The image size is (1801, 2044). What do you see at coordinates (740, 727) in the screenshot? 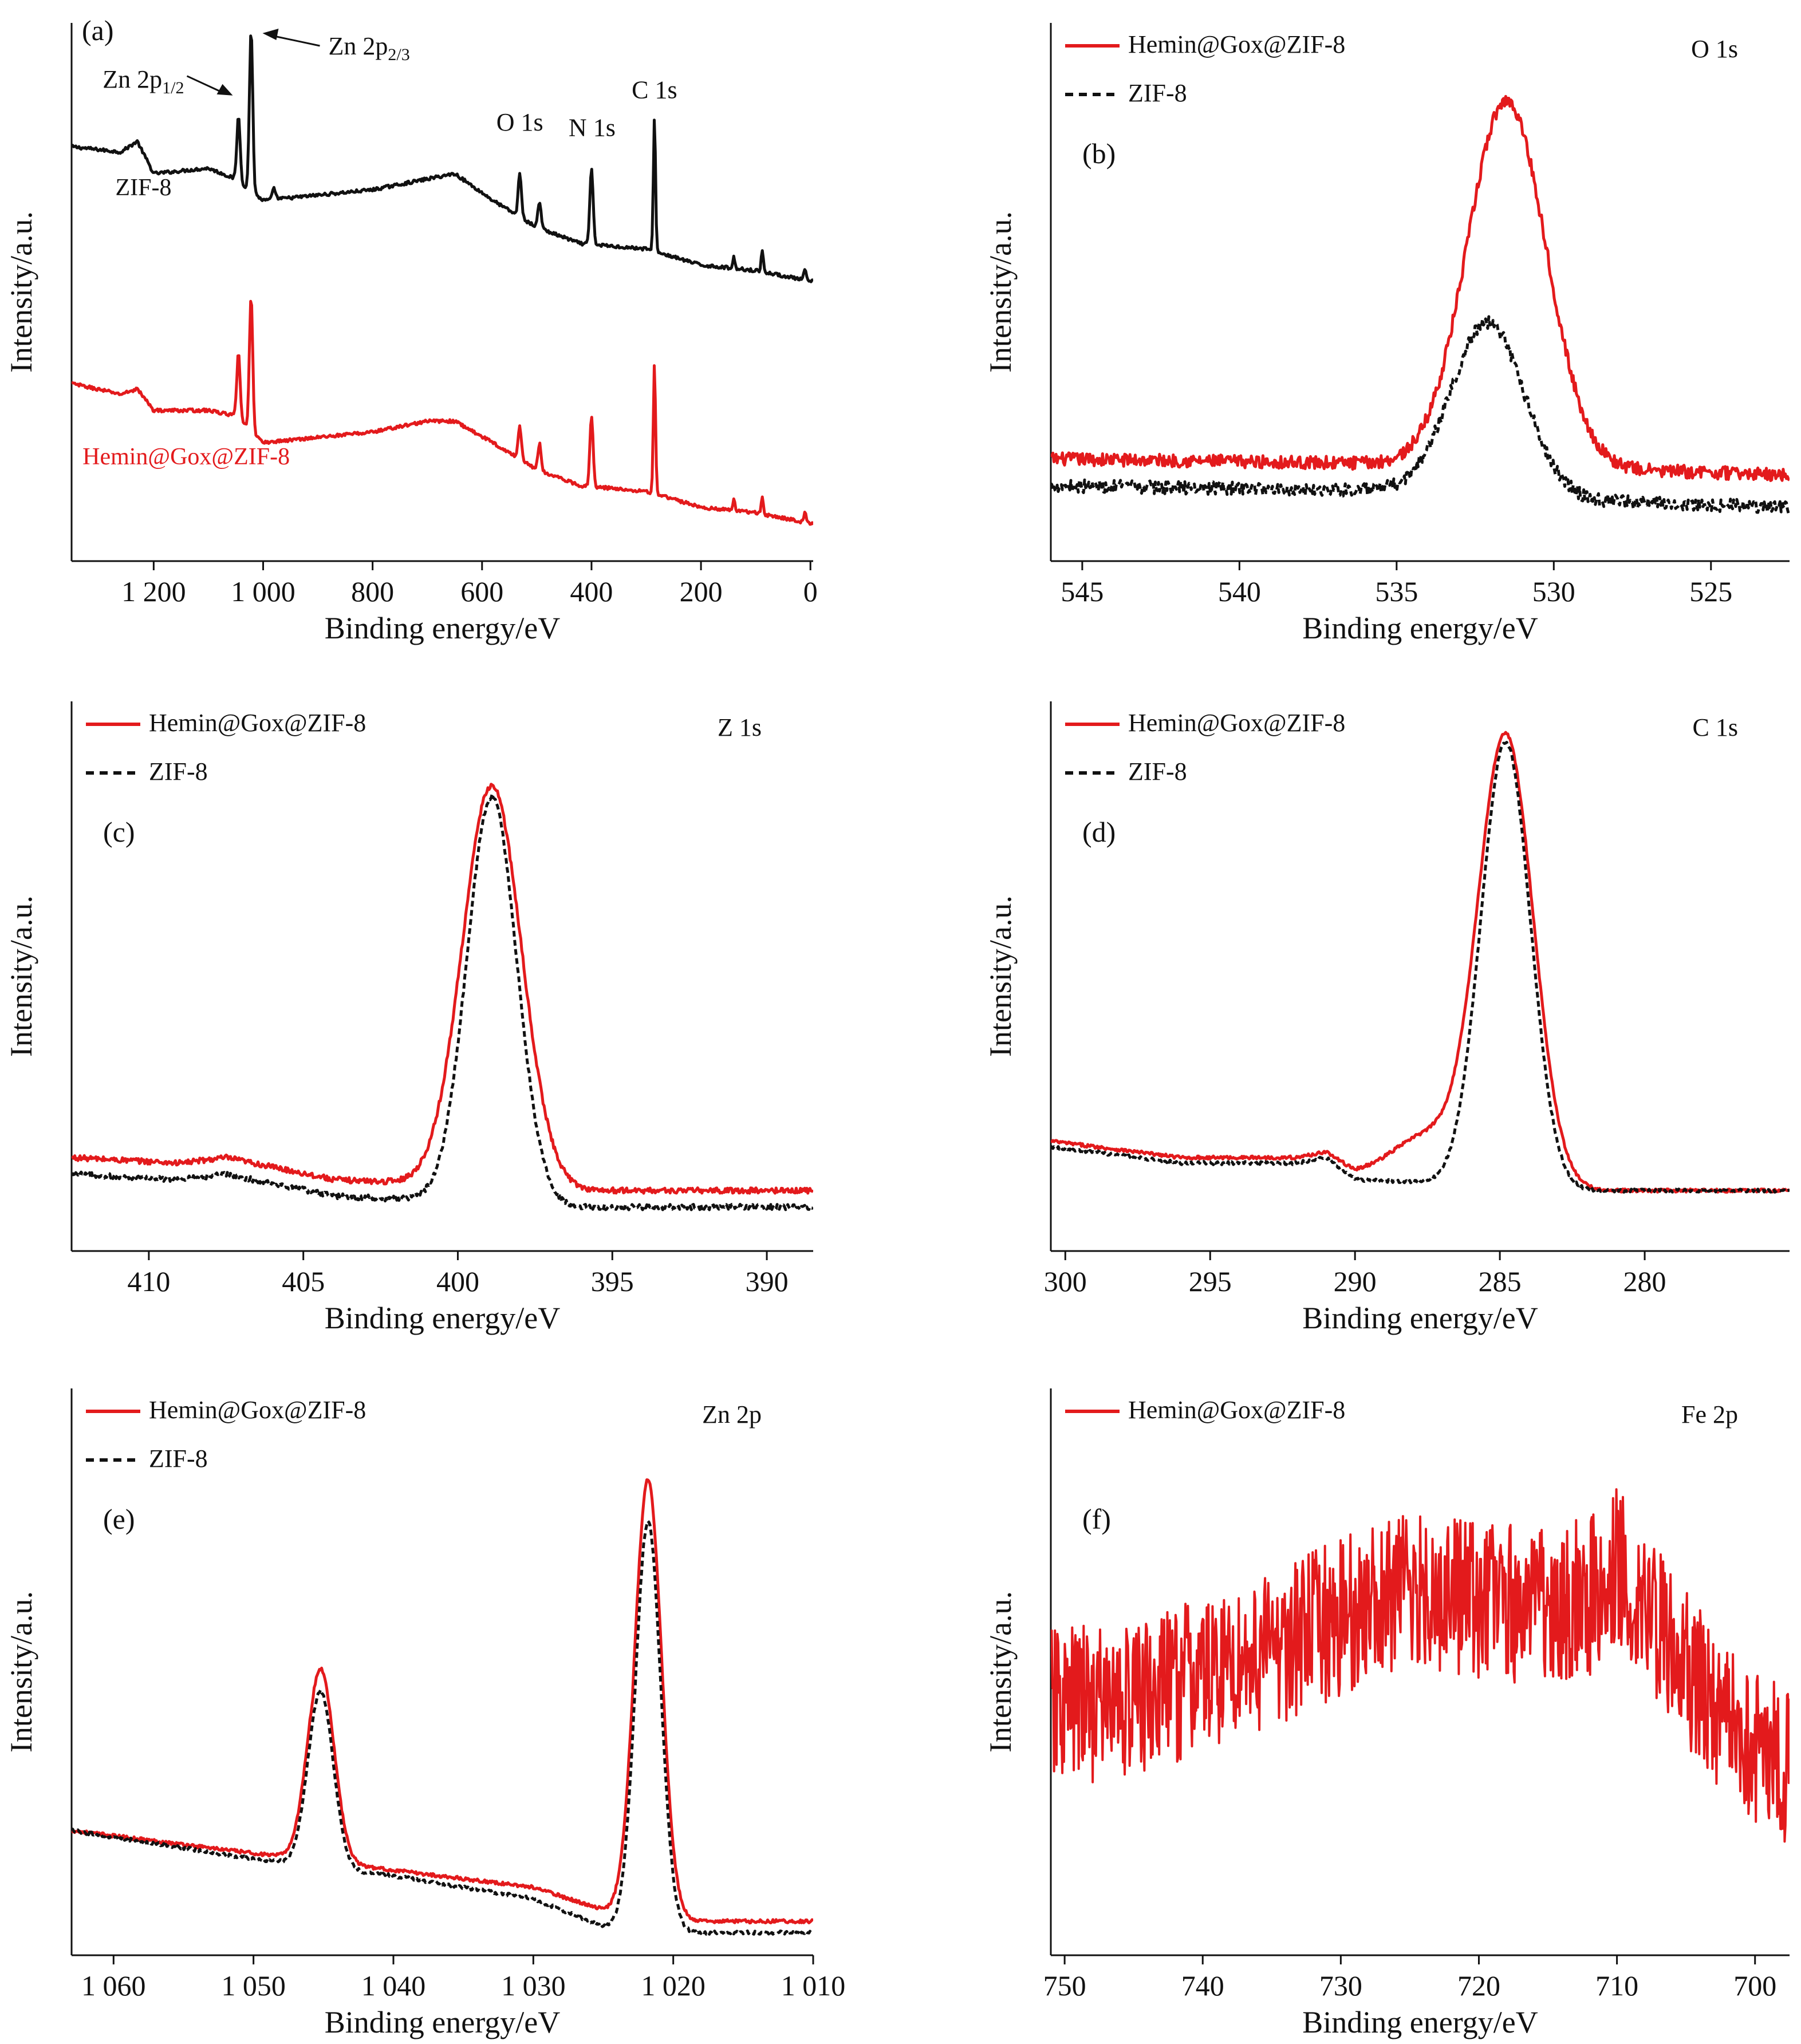
I see `core-level-label: Z 1s` at bounding box center [740, 727].